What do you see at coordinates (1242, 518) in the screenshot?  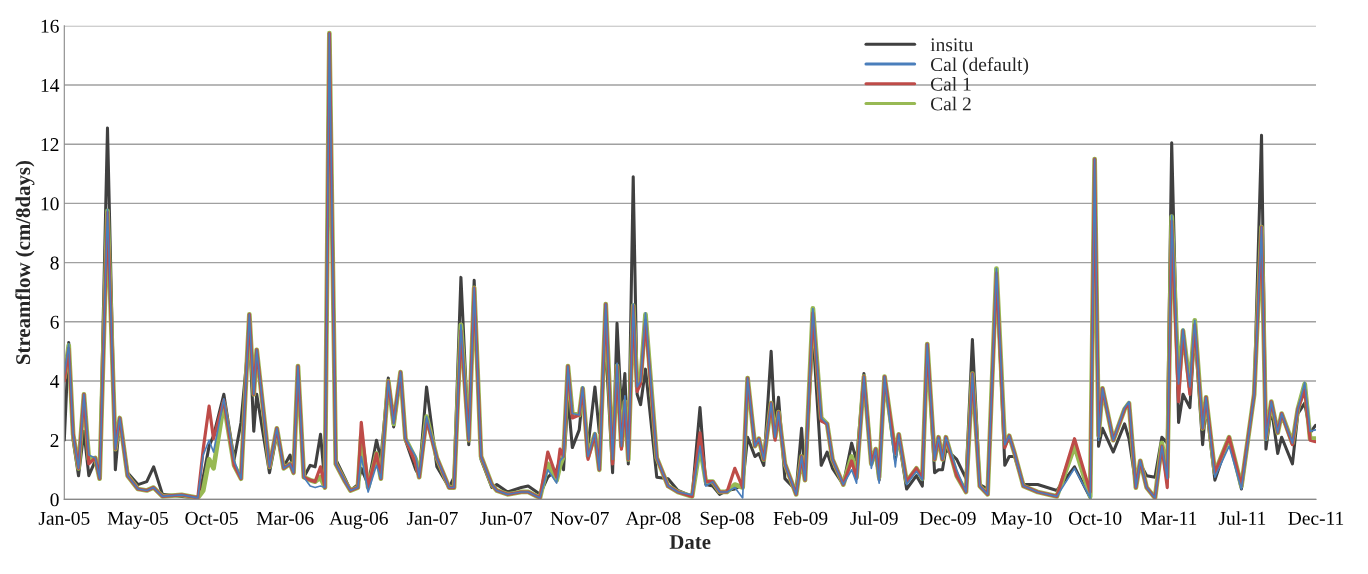 I see `x-tick-label: Jul-11` at bounding box center [1242, 518].